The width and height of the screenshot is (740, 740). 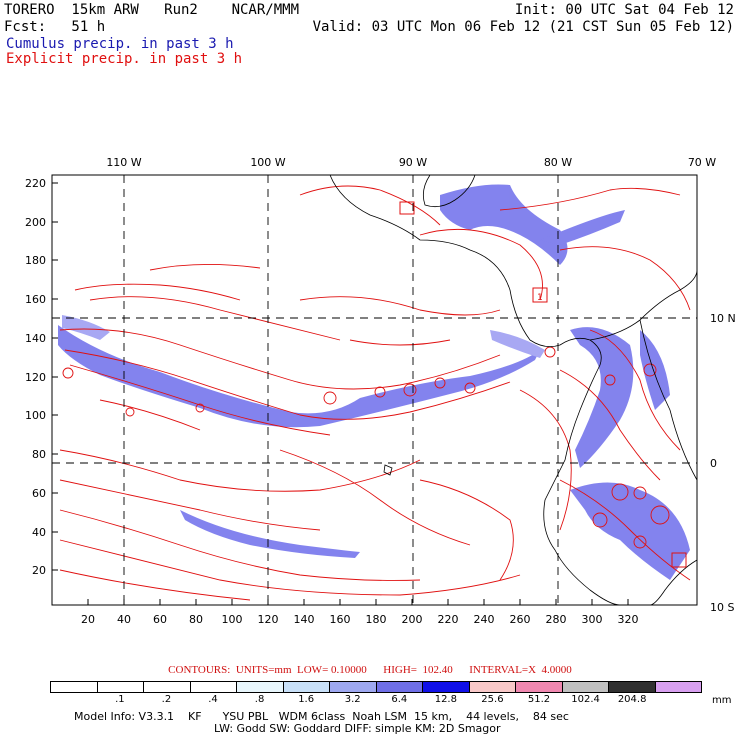 What do you see at coordinates (624, 10) in the screenshot?
I see `init-time: Init: 00 UTC Sat 04 Feb 12` at bounding box center [624, 10].